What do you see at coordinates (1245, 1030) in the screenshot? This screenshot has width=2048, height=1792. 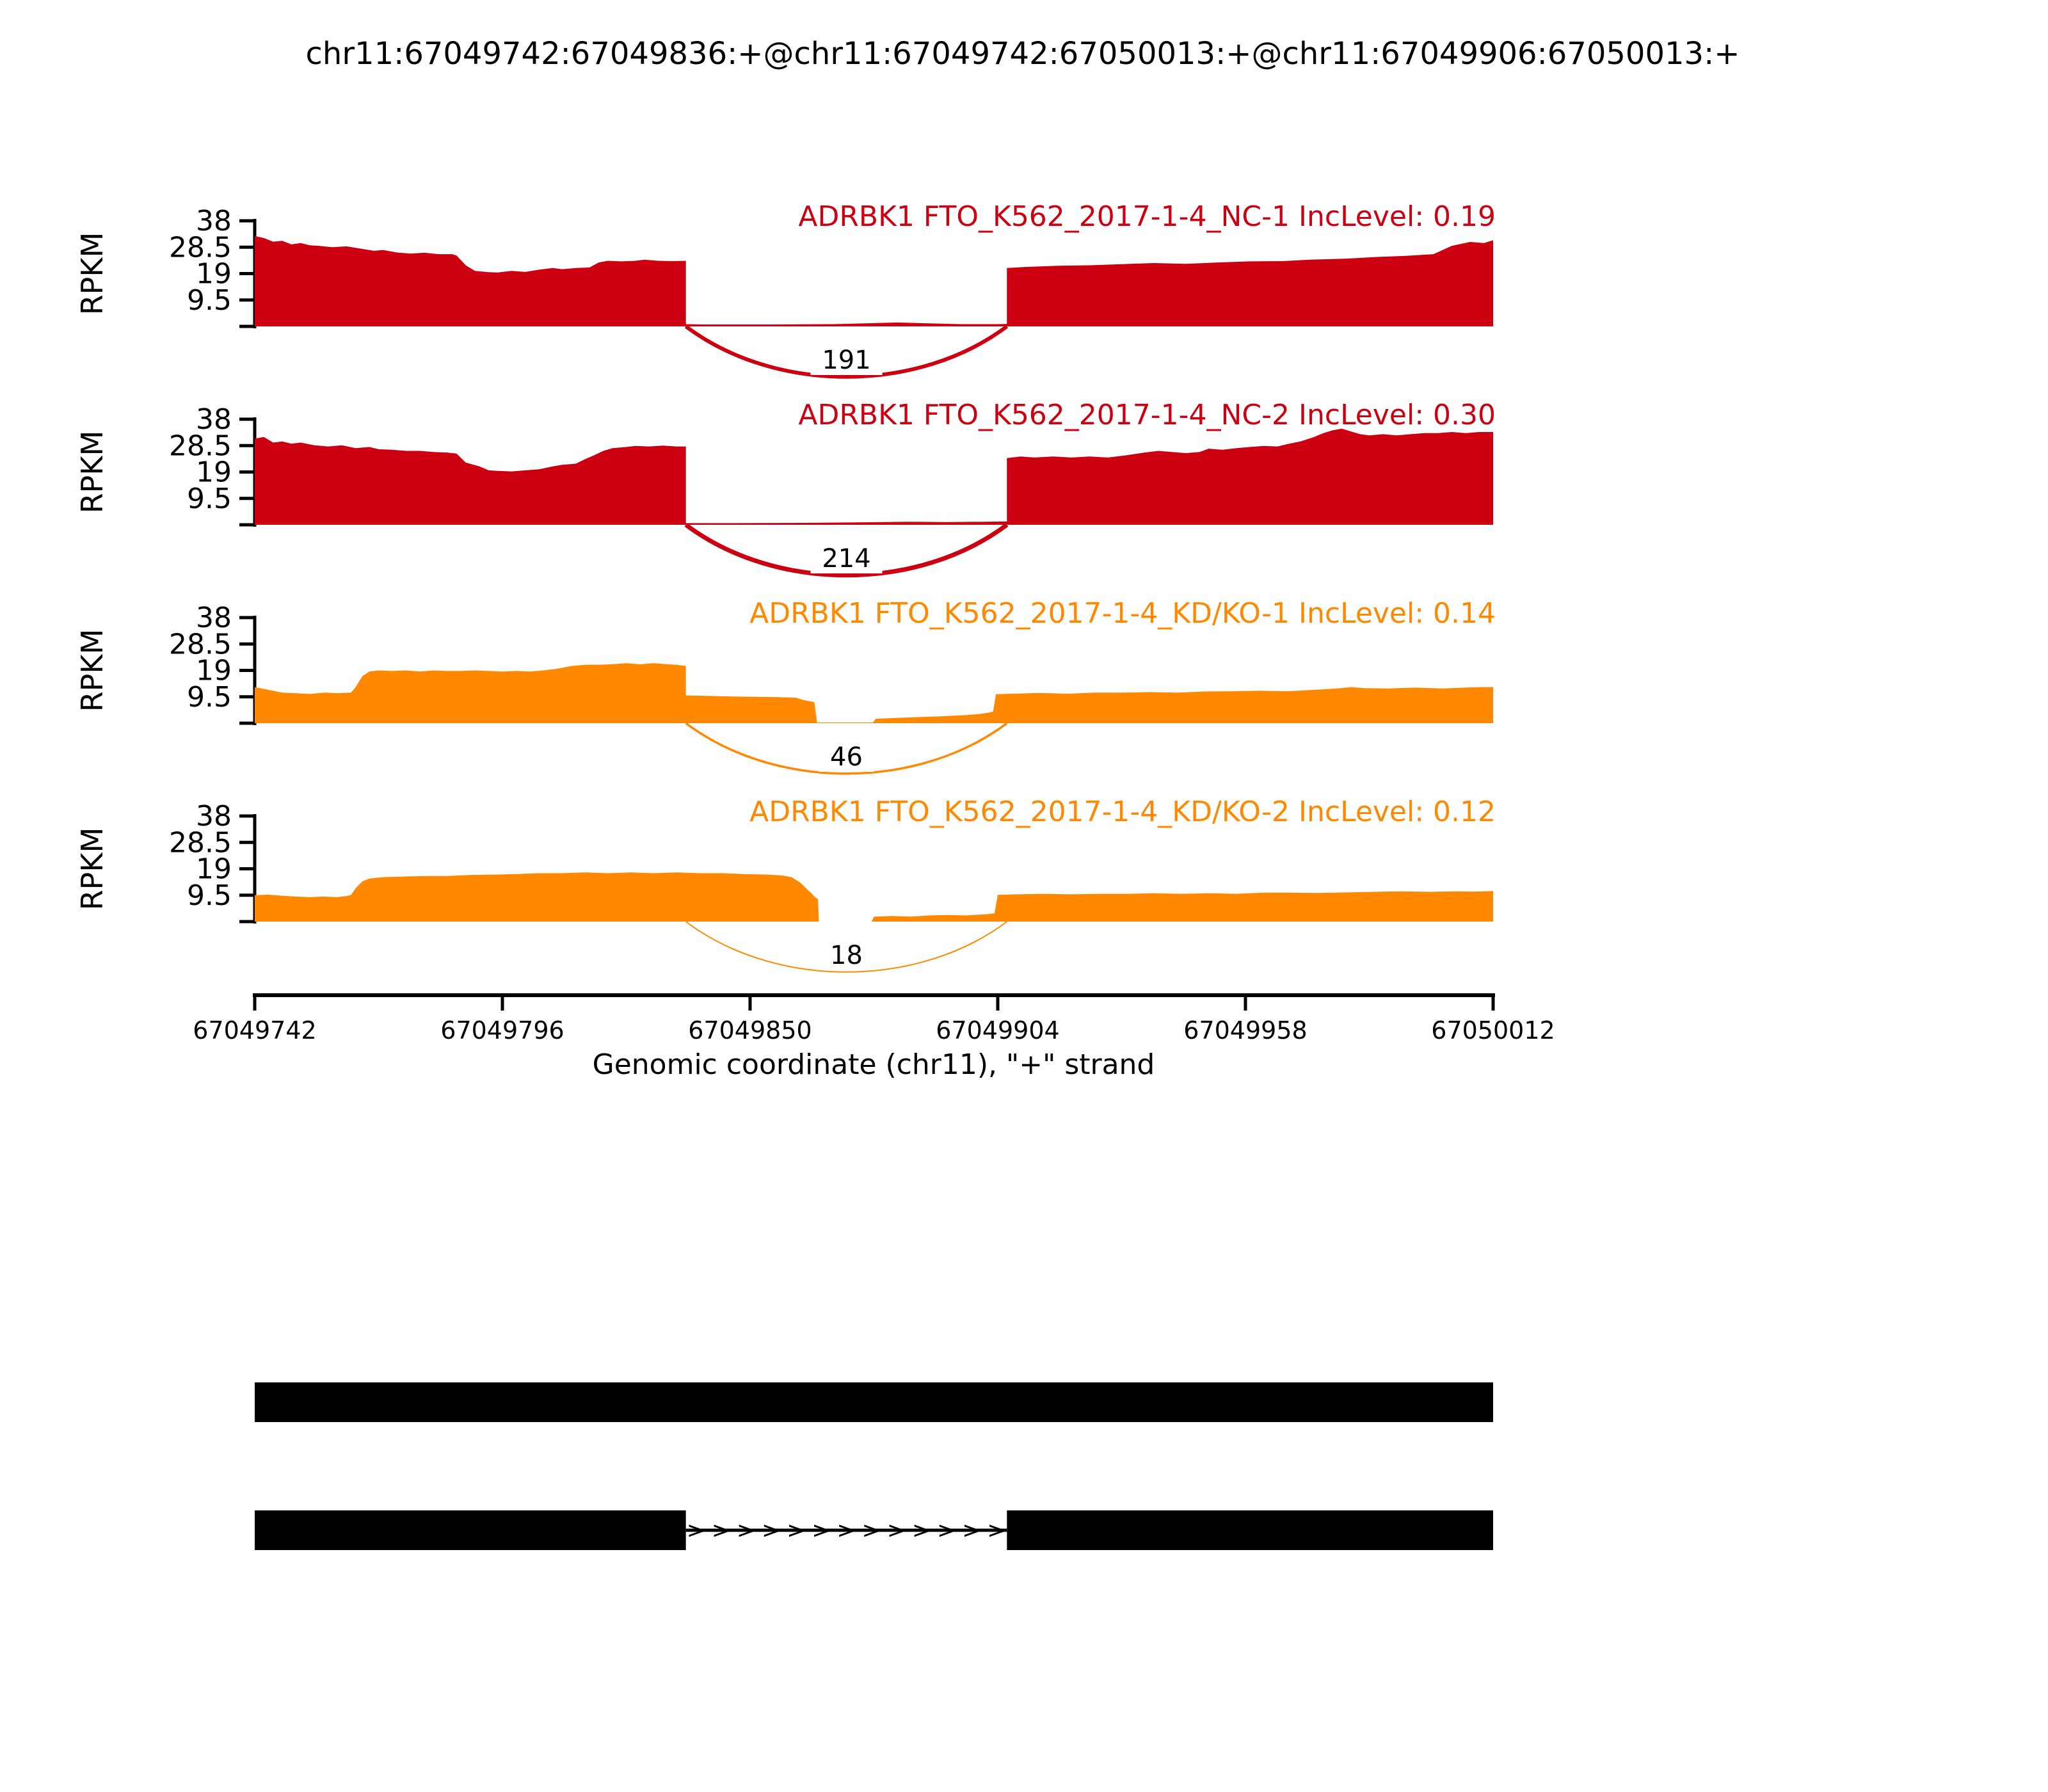 I see `x-tick-label: 67049958` at bounding box center [1245, 1030].